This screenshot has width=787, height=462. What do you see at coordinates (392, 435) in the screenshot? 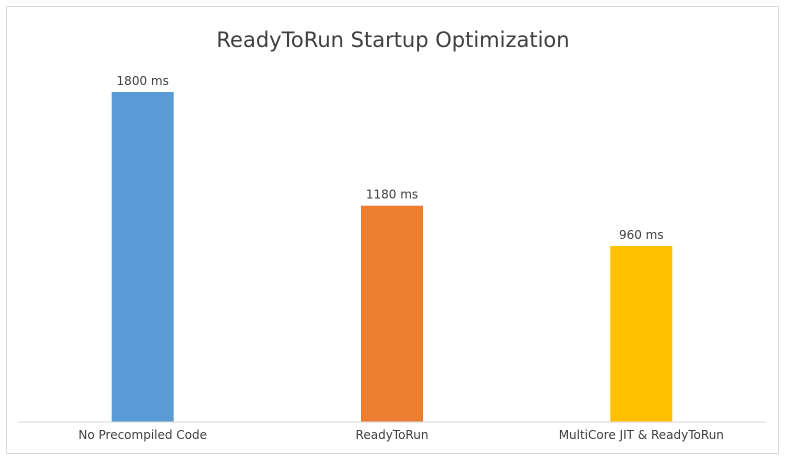
I see `x-tick-label-1: ReadyToRun` at bounding box center [392, 435].